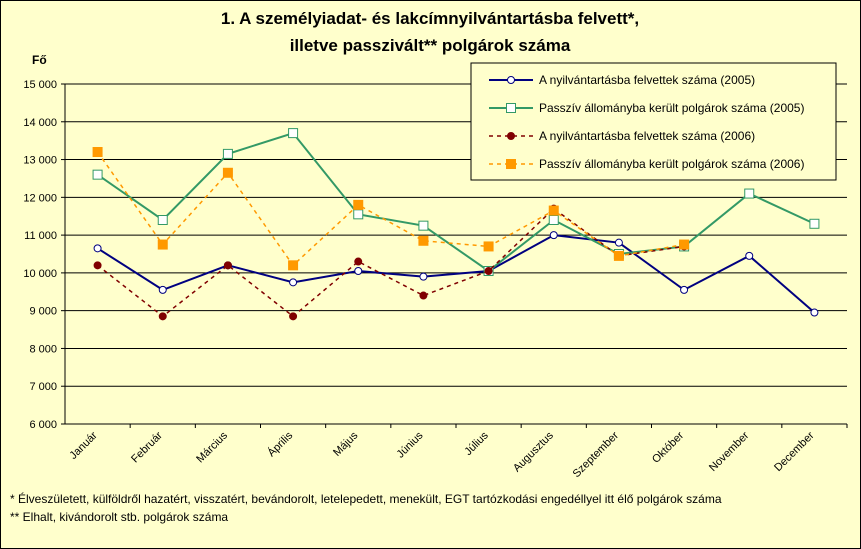 The width and height of the screenshot is (861, 549). I want to click on y-axis-label: Fő, so click(39, 60).